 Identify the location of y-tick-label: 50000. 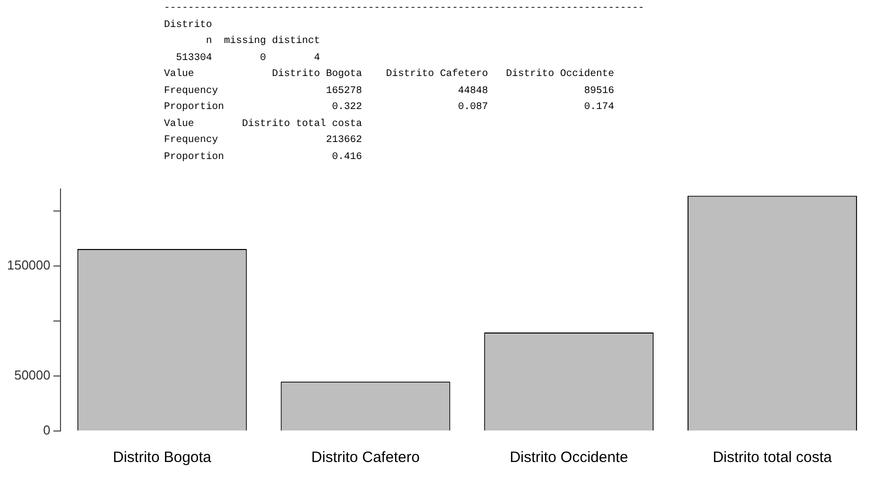
(32, 375).